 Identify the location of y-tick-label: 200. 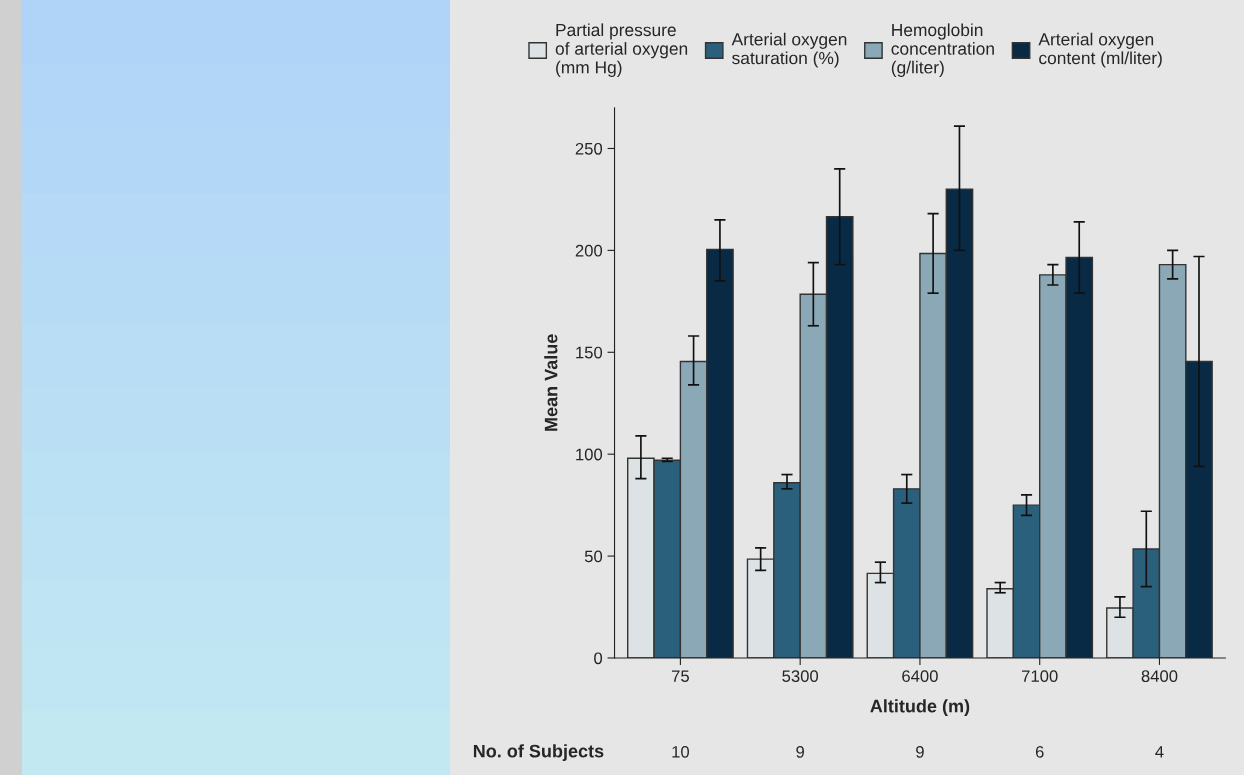
(589, 250).